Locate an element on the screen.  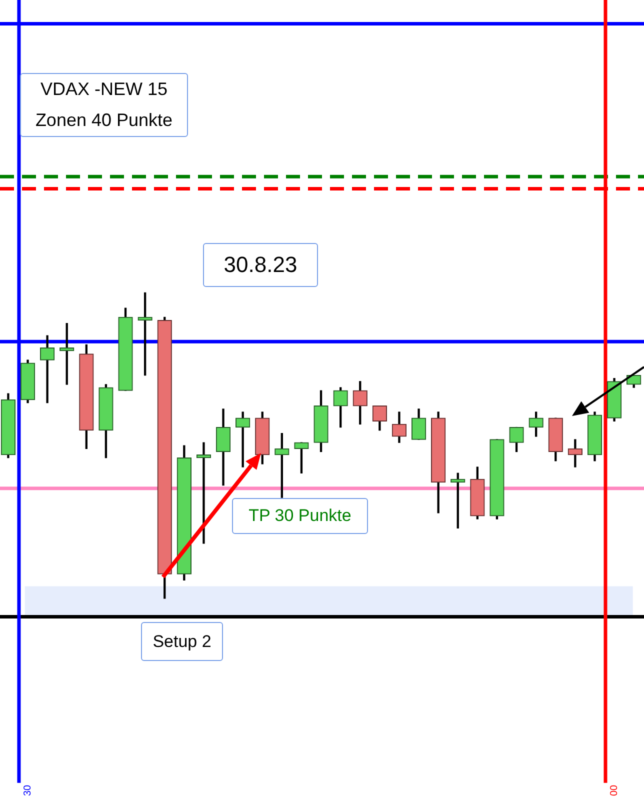
annotation: TP 30 Punkte is located at coordinates (300, 516).